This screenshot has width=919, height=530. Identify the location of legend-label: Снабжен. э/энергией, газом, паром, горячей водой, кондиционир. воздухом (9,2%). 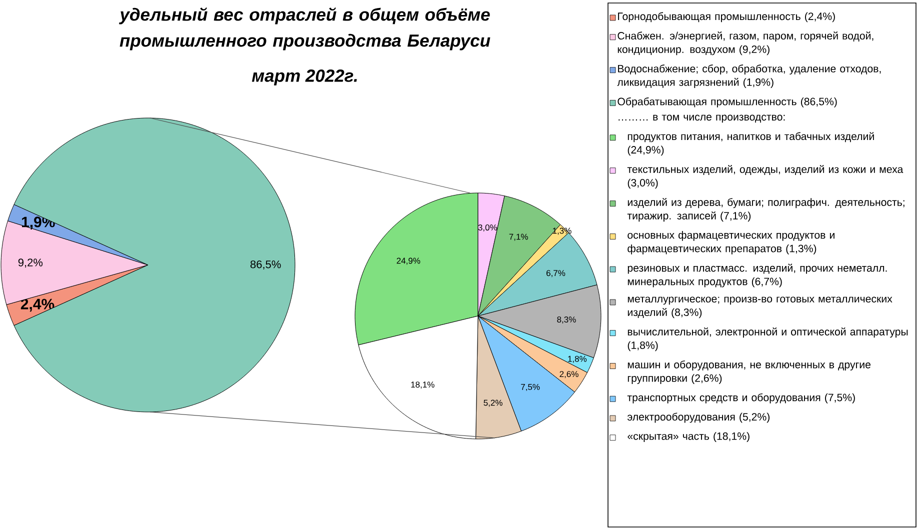
(746, 44).